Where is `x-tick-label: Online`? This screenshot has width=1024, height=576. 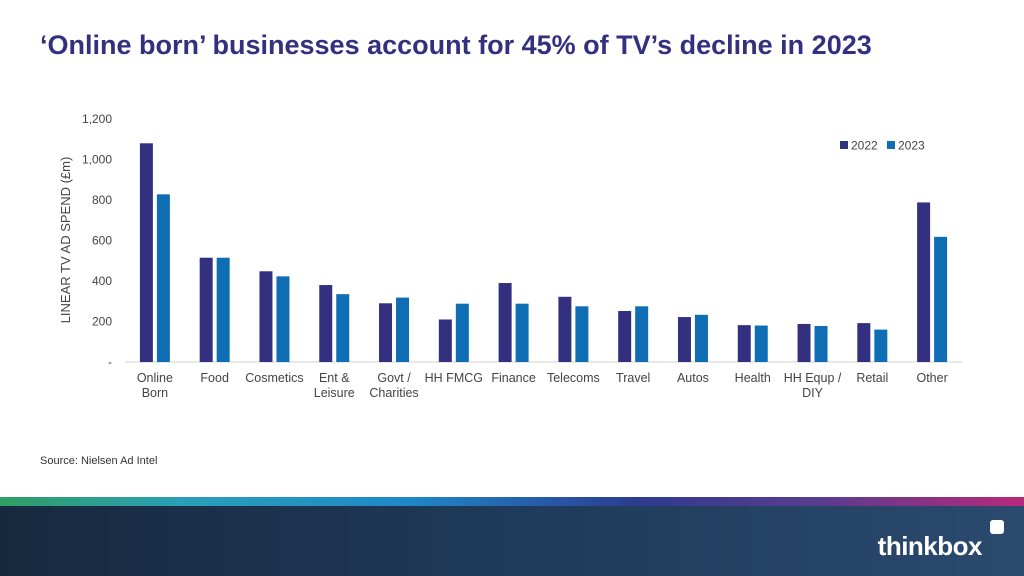 x-tick-label: Online is located at coordinates (155, 378).